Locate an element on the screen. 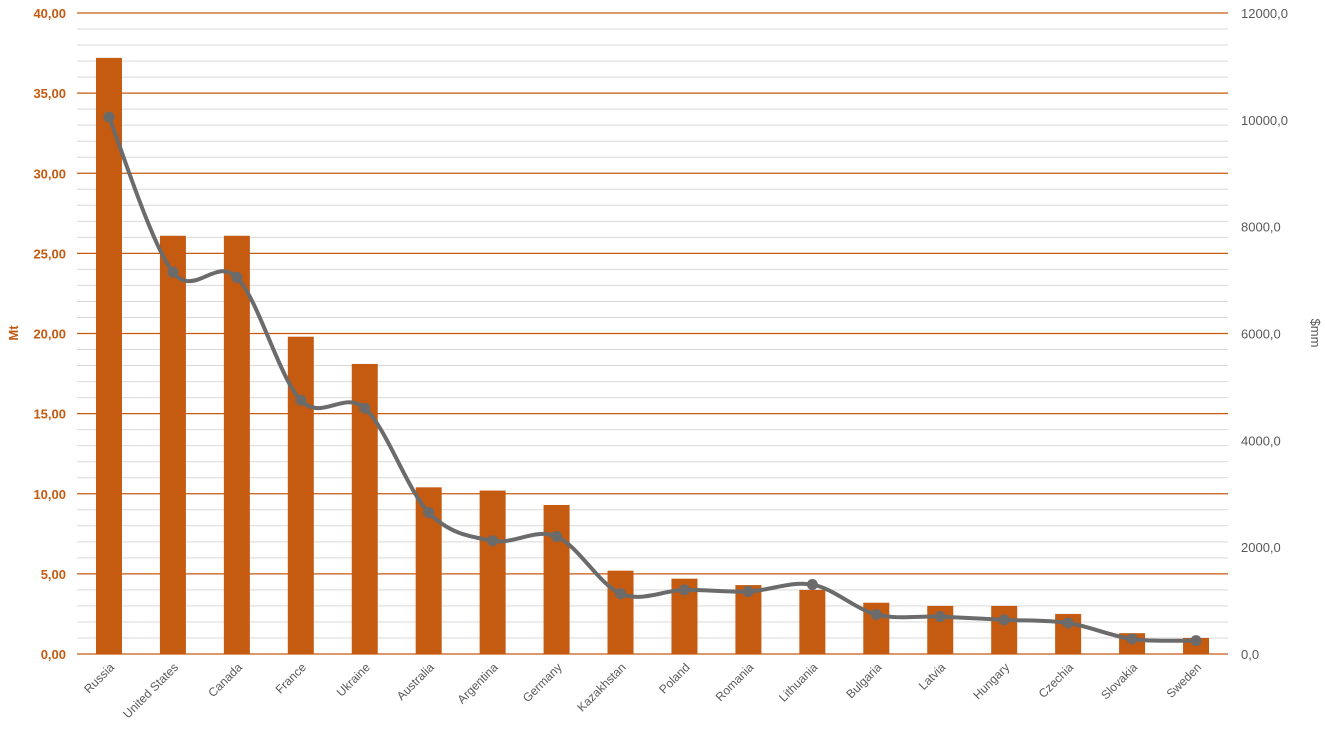  right-axis-title: $mm is located at coordinates (1315, 333).